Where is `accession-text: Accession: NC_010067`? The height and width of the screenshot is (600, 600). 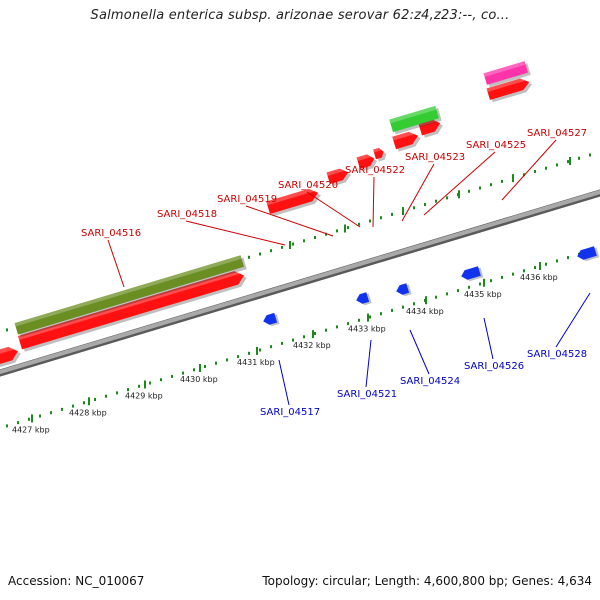 accession-text: Accession: NC_010067 is located at coordinates (76, 581).